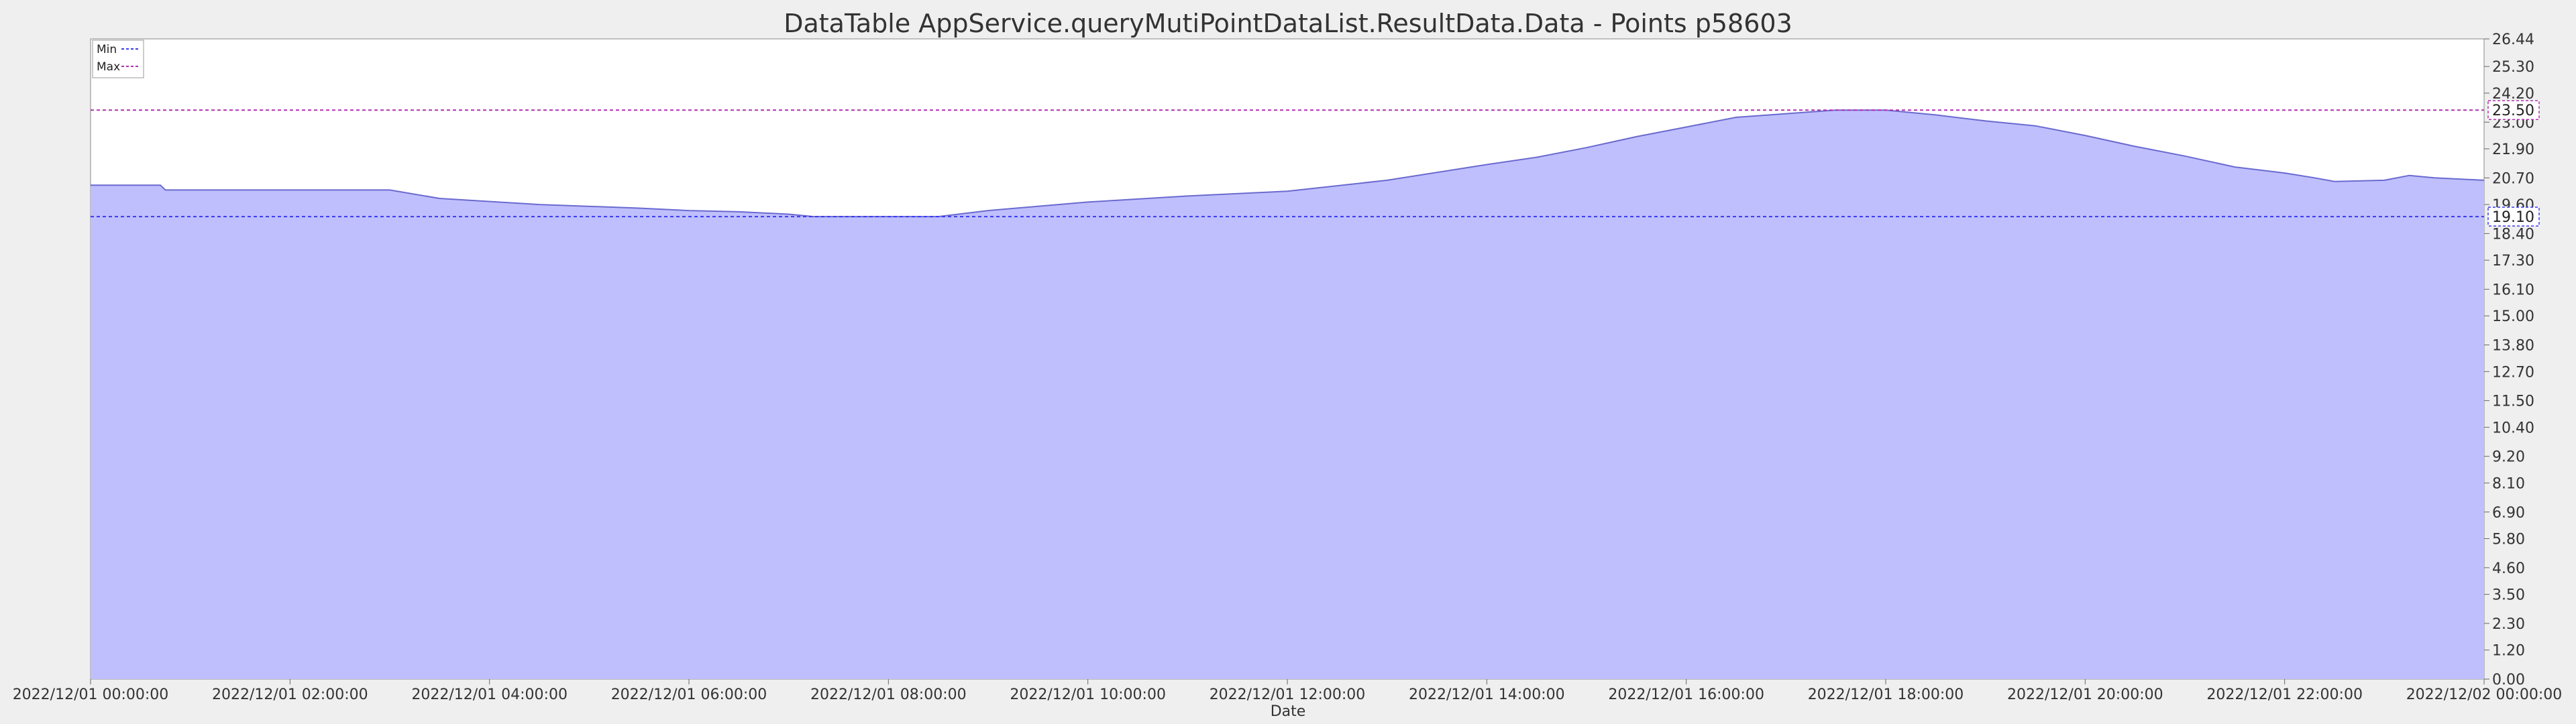  What do you see at coordinates (290, 694) in the screenshot?
I see `x-tick-label: 2022/12/01 02:00:00` at bounding box center [290, 694].